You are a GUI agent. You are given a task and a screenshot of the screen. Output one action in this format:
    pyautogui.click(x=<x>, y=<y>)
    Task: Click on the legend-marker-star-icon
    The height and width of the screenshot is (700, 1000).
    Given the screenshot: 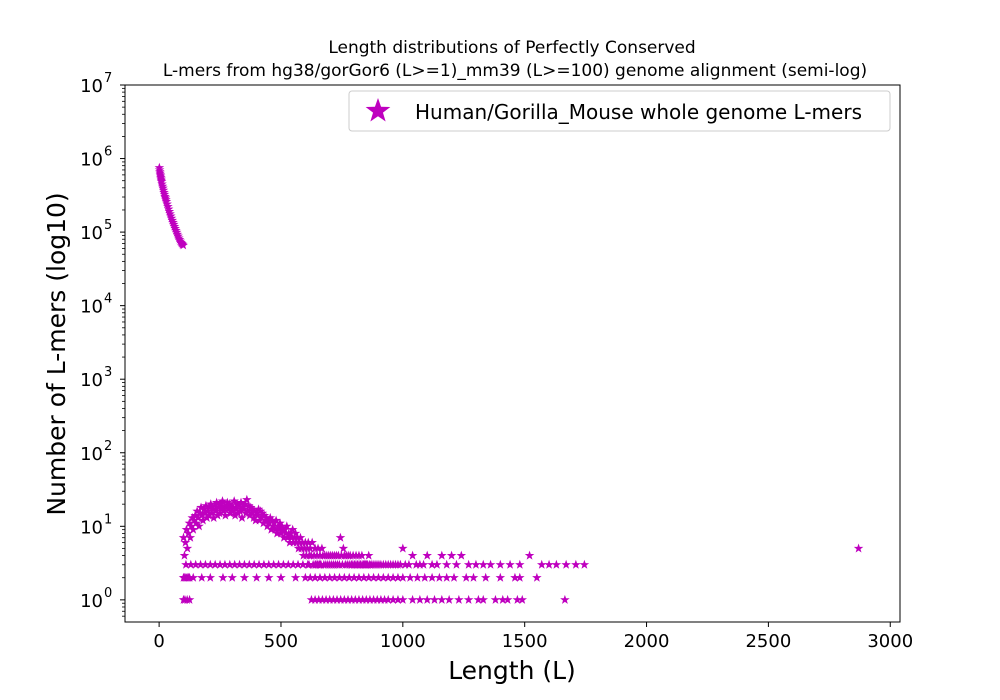 What is the action you would take?
    pyautogui.click(x=378, y=110)
    